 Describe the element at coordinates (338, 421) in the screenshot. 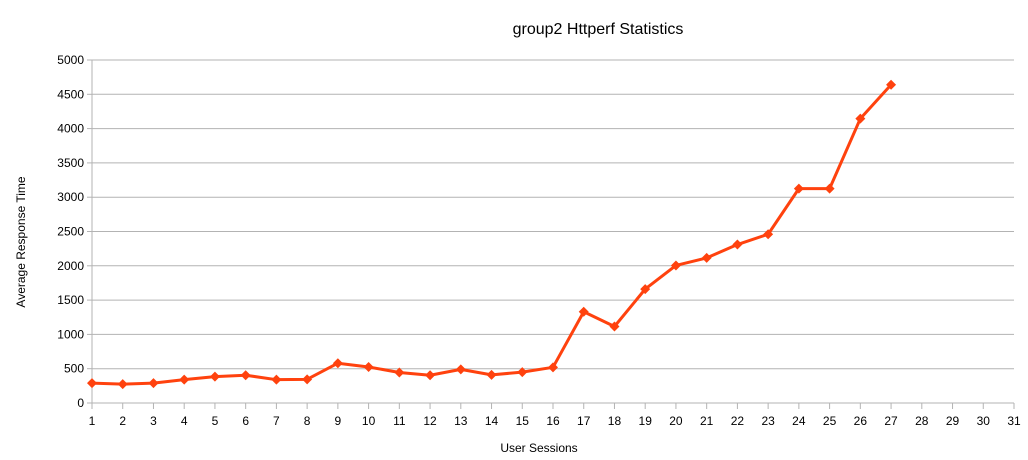

I see `x-tick-label: 9` at that location.